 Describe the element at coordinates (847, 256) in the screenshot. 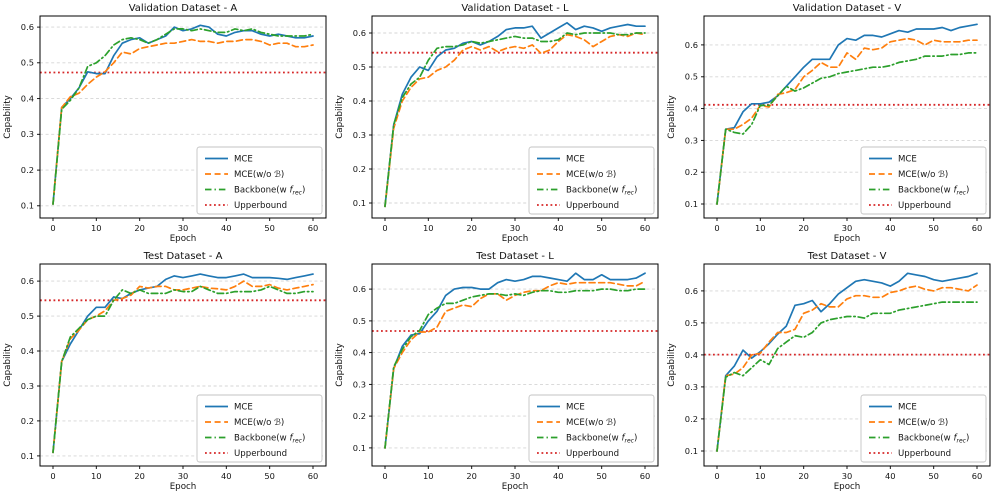

I see `chart-title: Test Dataset - V` at that location.